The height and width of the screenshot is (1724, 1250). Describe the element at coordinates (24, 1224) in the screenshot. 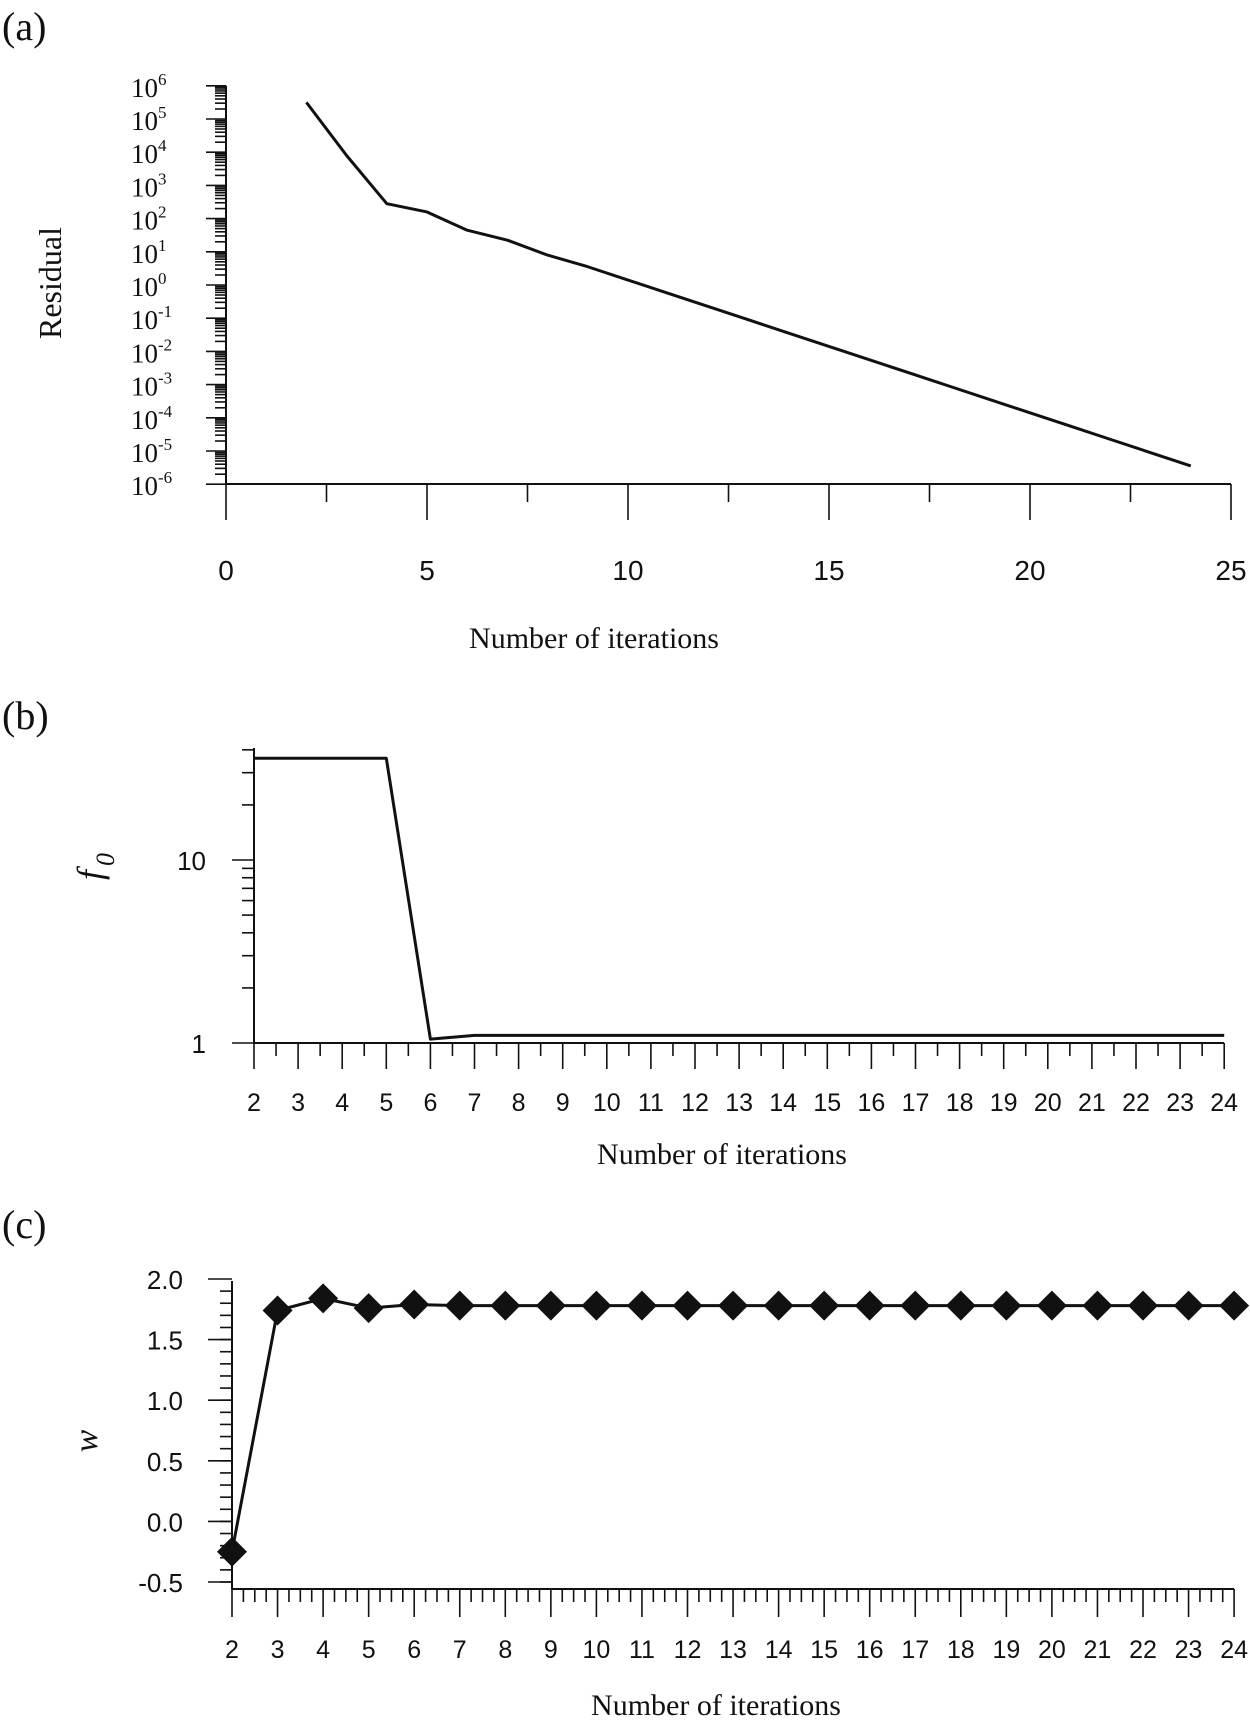

I see `panel-c-label: (c)` at that location.